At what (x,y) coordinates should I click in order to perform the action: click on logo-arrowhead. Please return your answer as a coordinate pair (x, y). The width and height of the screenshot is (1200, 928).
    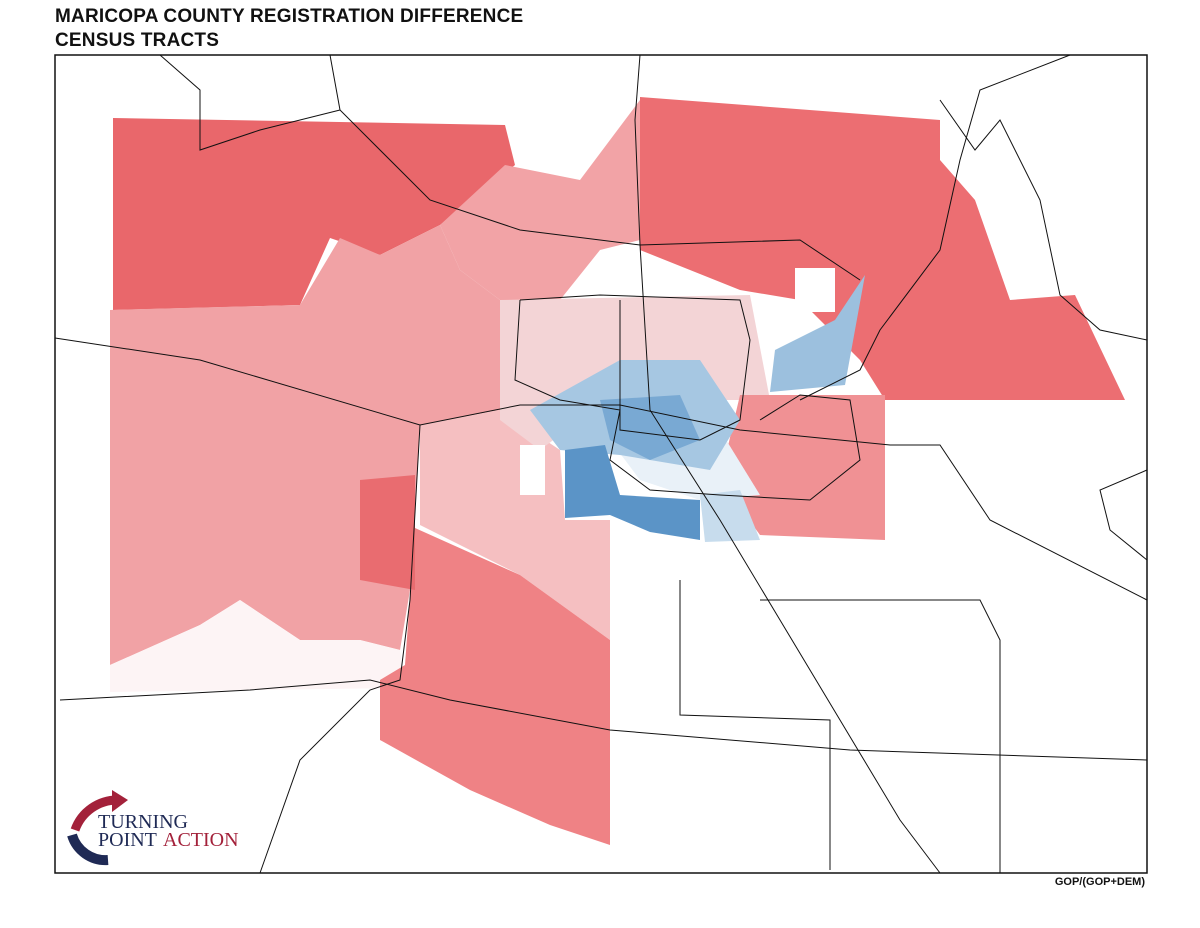
    Looking at the image, I should click on (120, 801).